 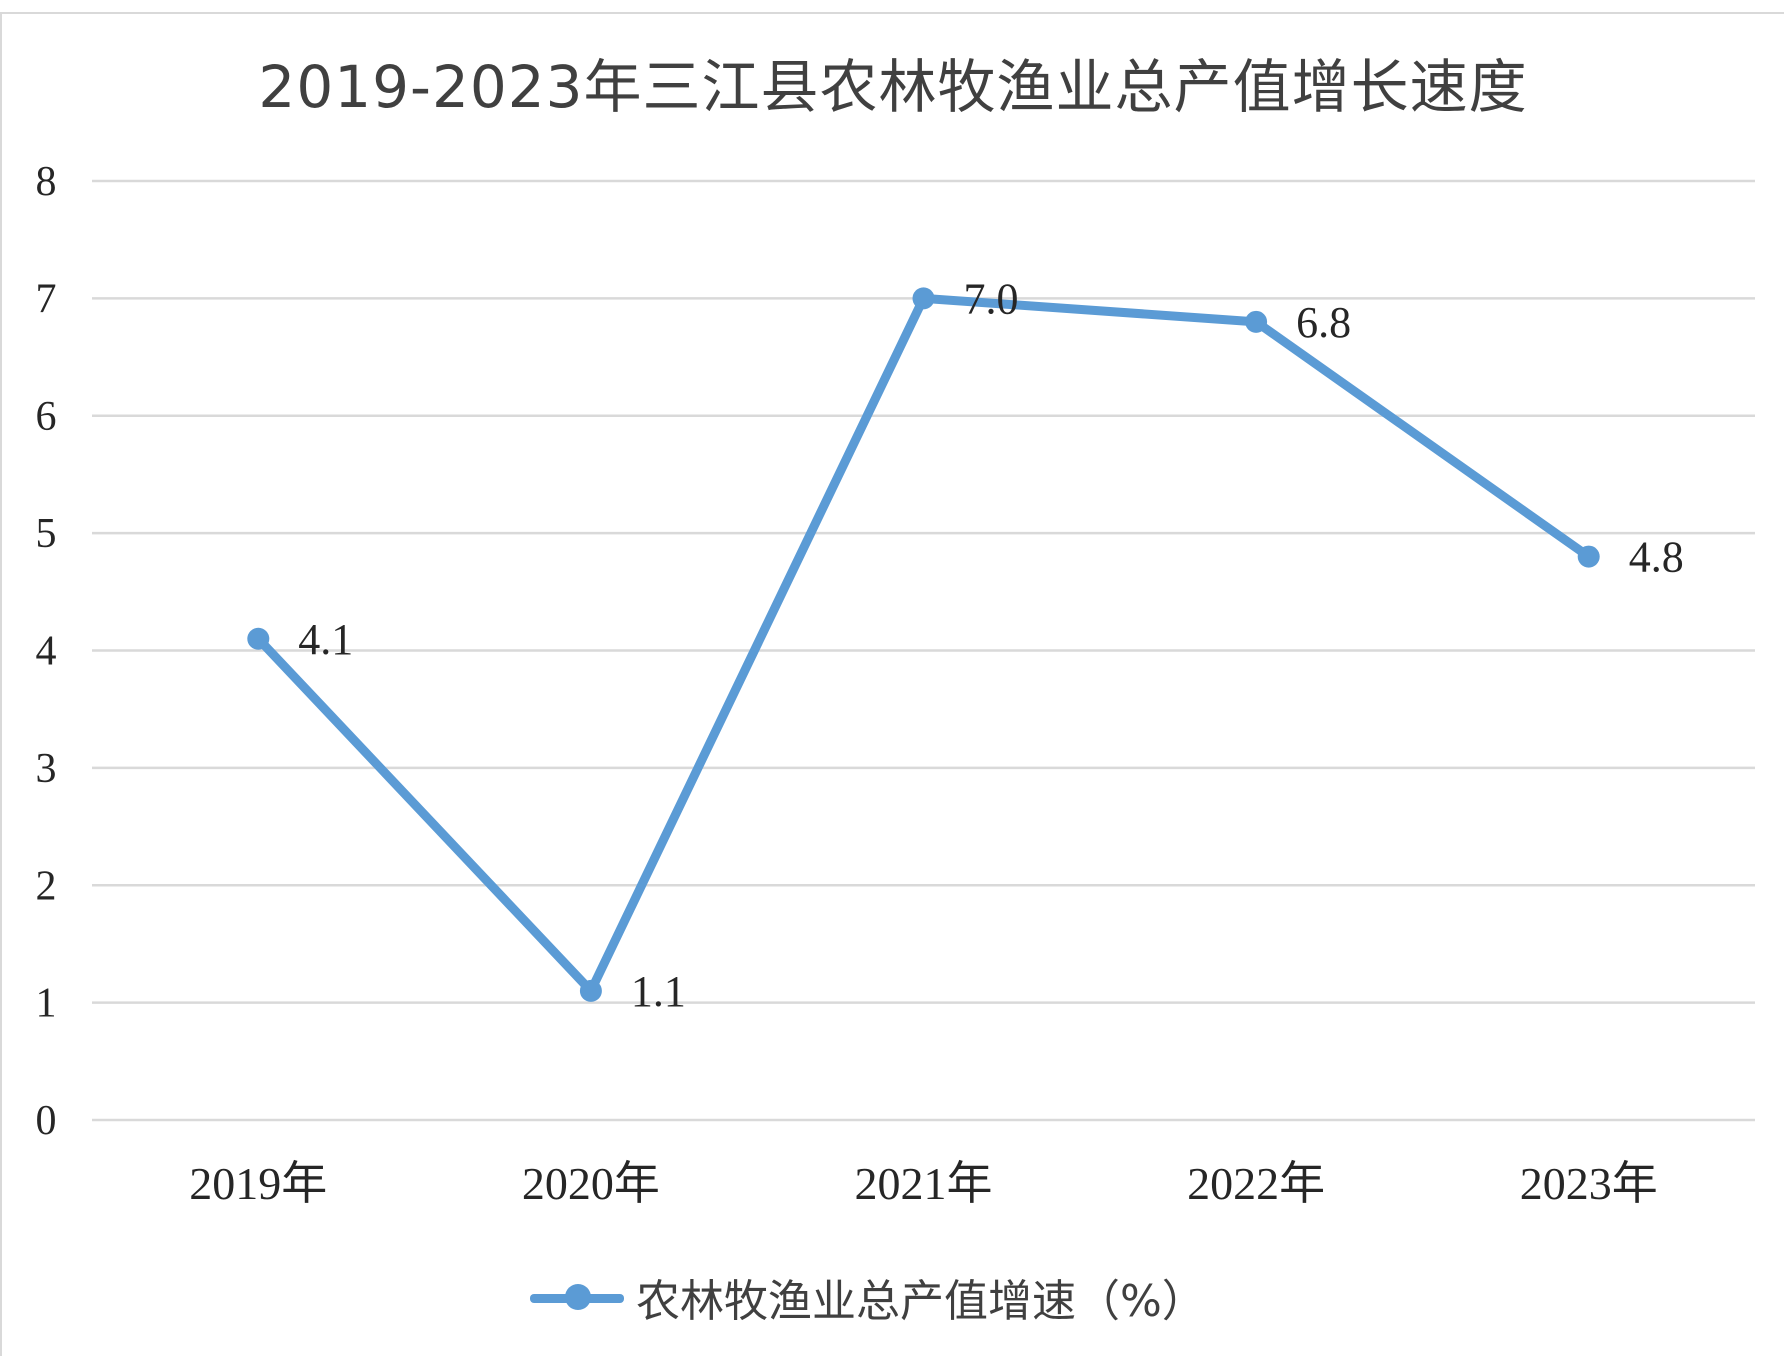 I want to click on y-tick-label: 3, so click(x=46, y=769).